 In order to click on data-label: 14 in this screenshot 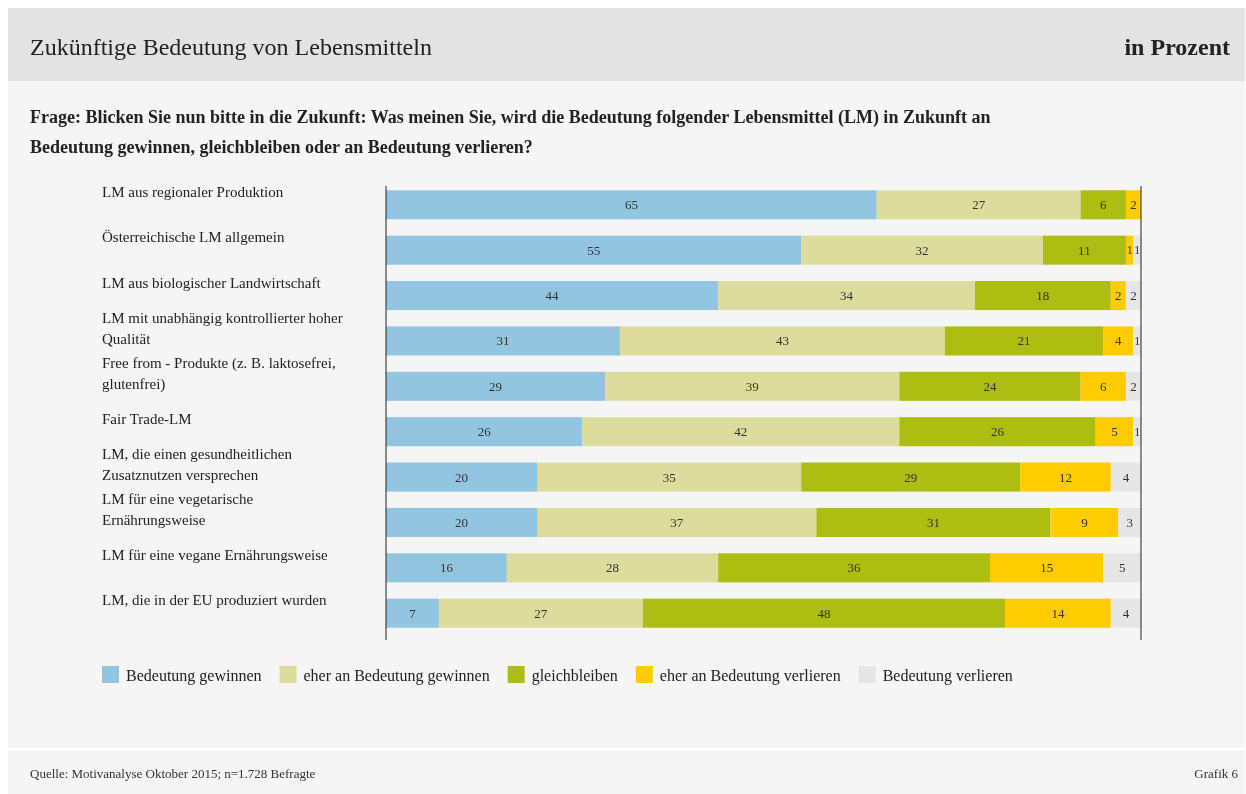, I will do `click(1058, 613)`.